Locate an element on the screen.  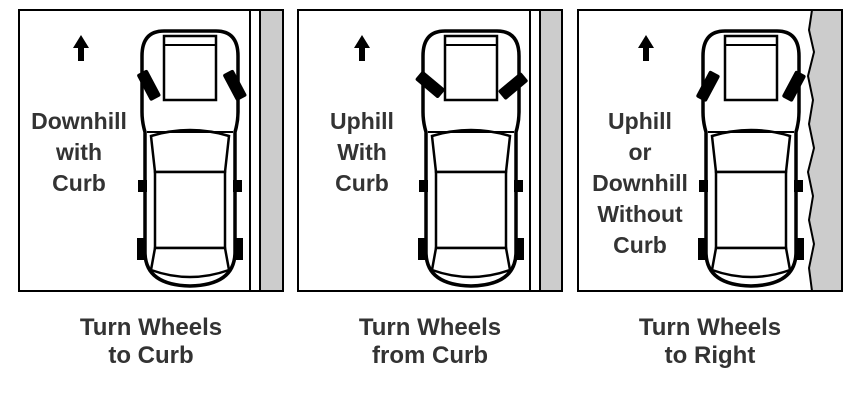
panel-1-caption: Turn Wheels to Curb is located at coordinates (151, 342).